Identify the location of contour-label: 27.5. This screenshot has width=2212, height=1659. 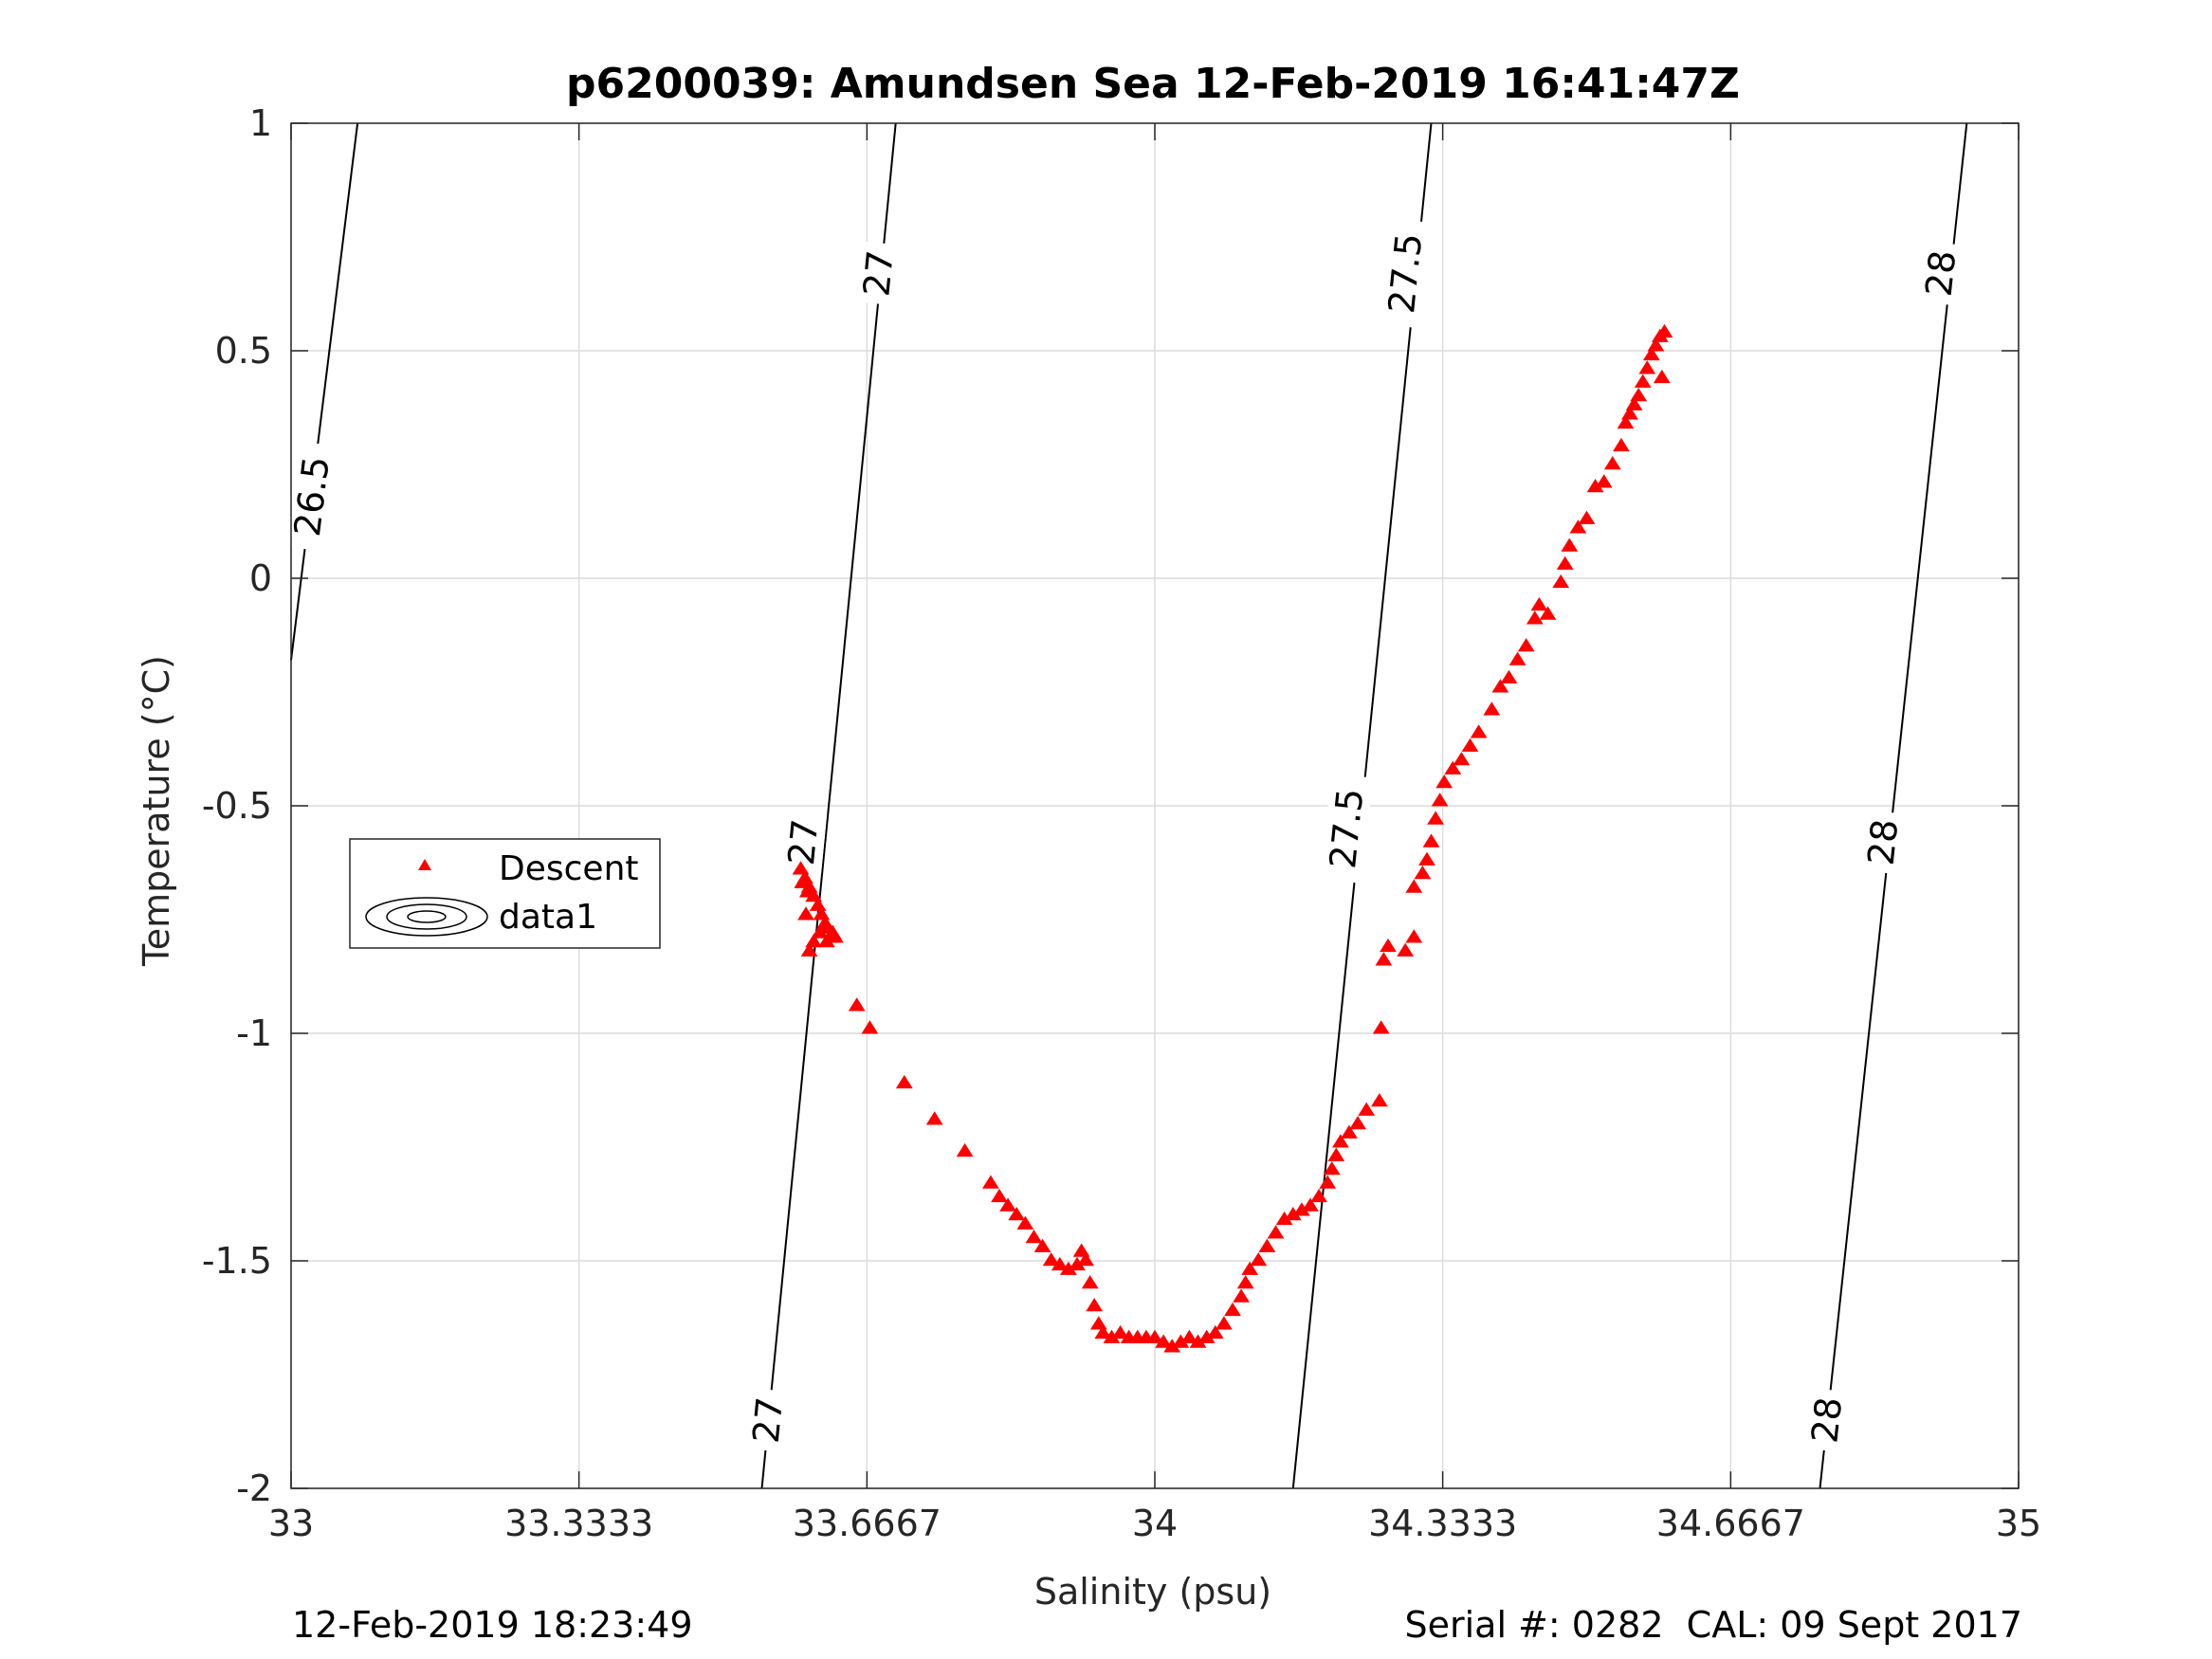
(1346, 829).